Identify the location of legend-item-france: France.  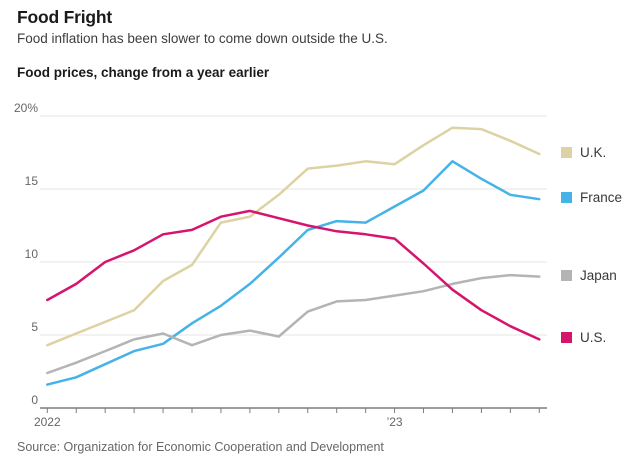
(591, 197).